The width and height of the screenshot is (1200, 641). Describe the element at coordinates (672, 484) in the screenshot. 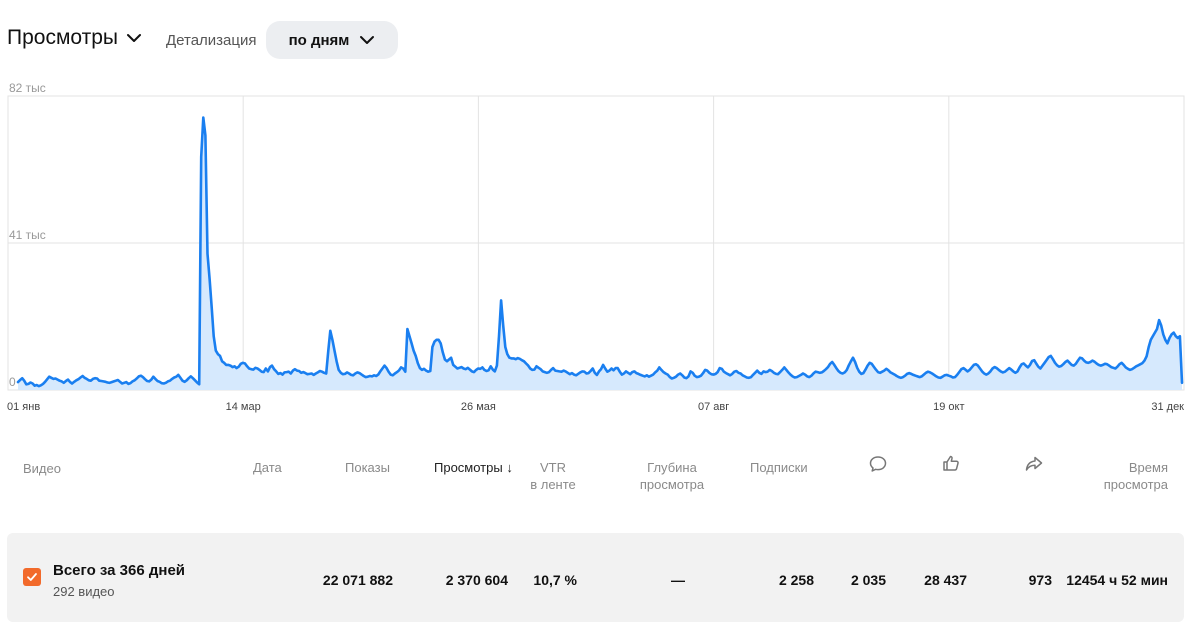

I see `column-header-depth-line2: просмотра` at that location.